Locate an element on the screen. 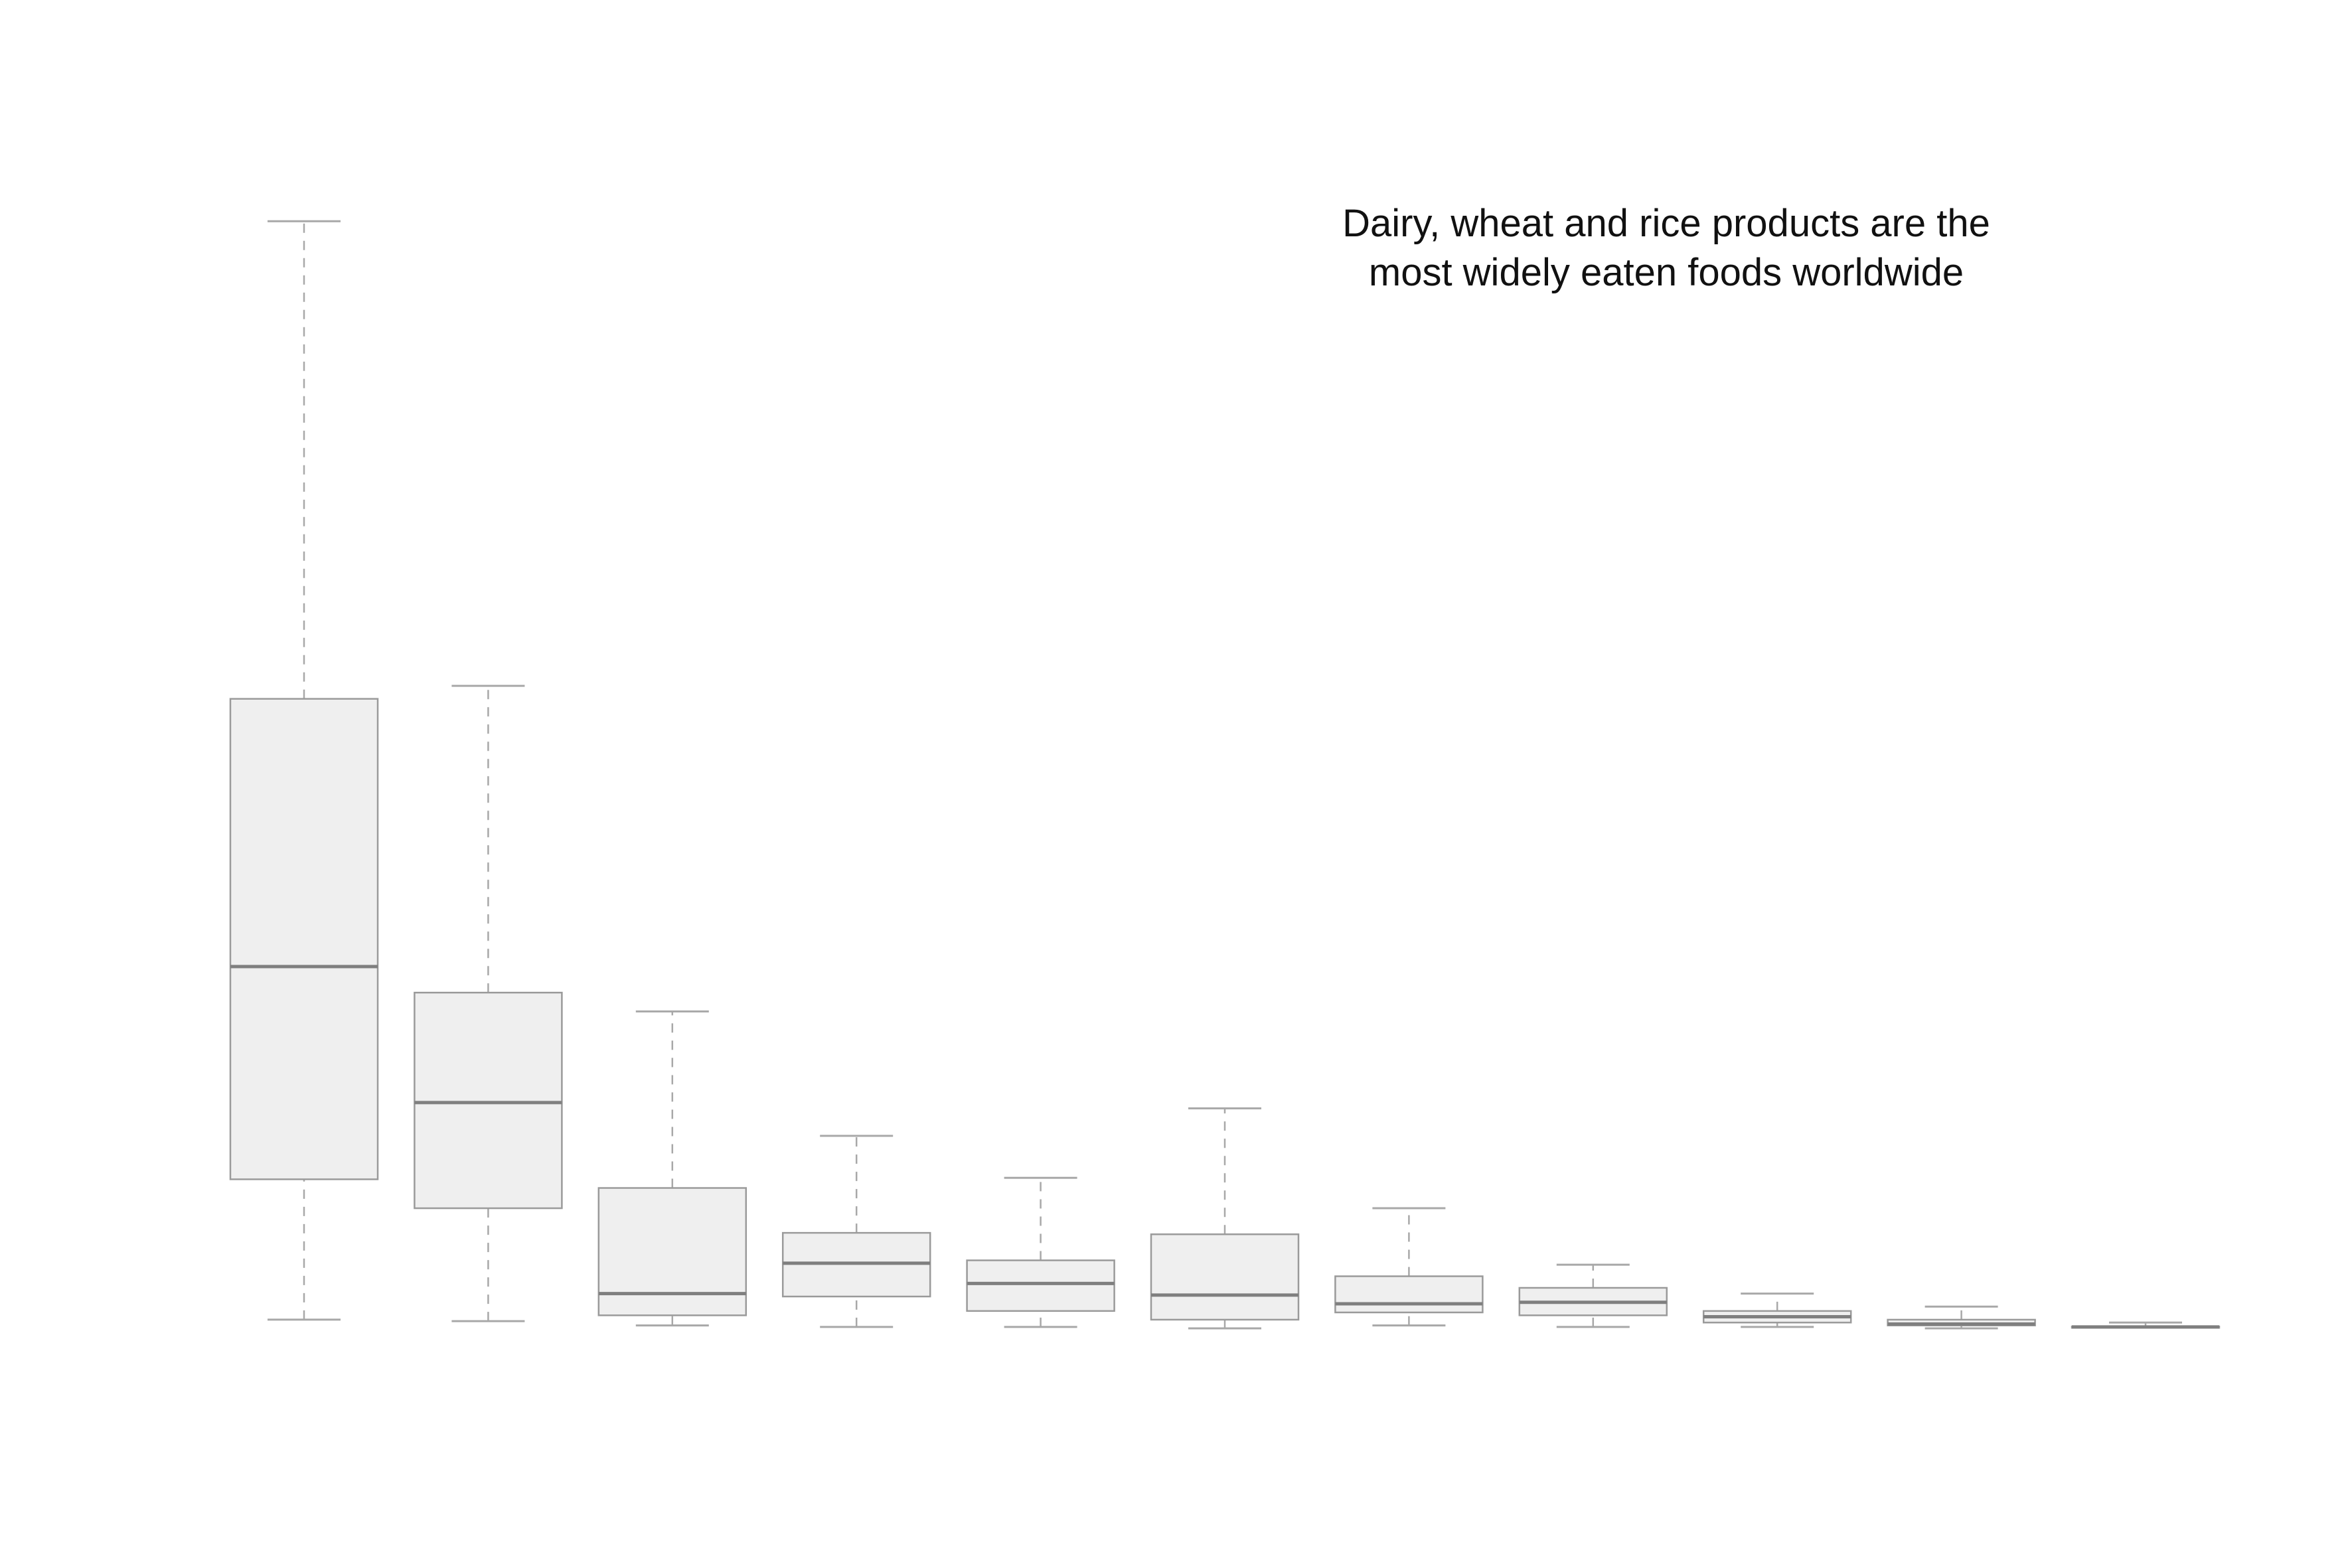 Image resolution: width=2352 pixels, height=1568 pixels. chart-title-line-1: Dairy, wheat and rice products are the is located at coordinates (1666, 224).